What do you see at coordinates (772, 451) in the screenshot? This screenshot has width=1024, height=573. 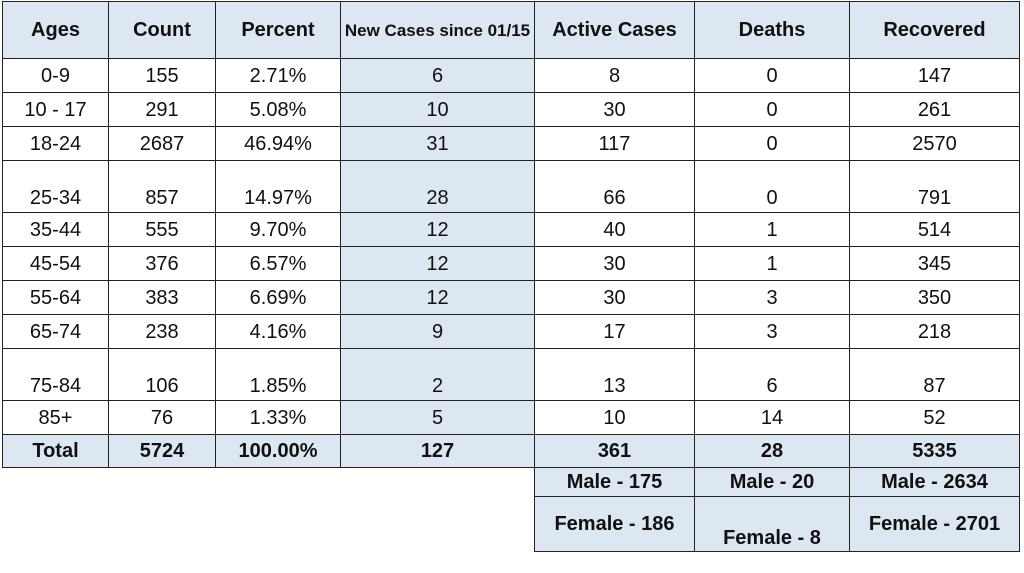 I see `total-deaths: 28` at bounding box center [772, 451].